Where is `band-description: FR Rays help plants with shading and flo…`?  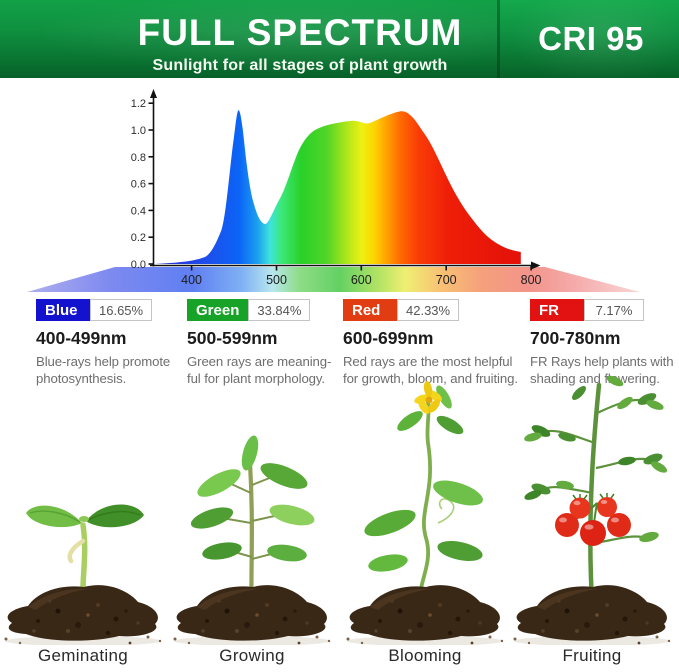
band-description: FR Rays help plants with shading and flo… is located at coordinates (602, 370).